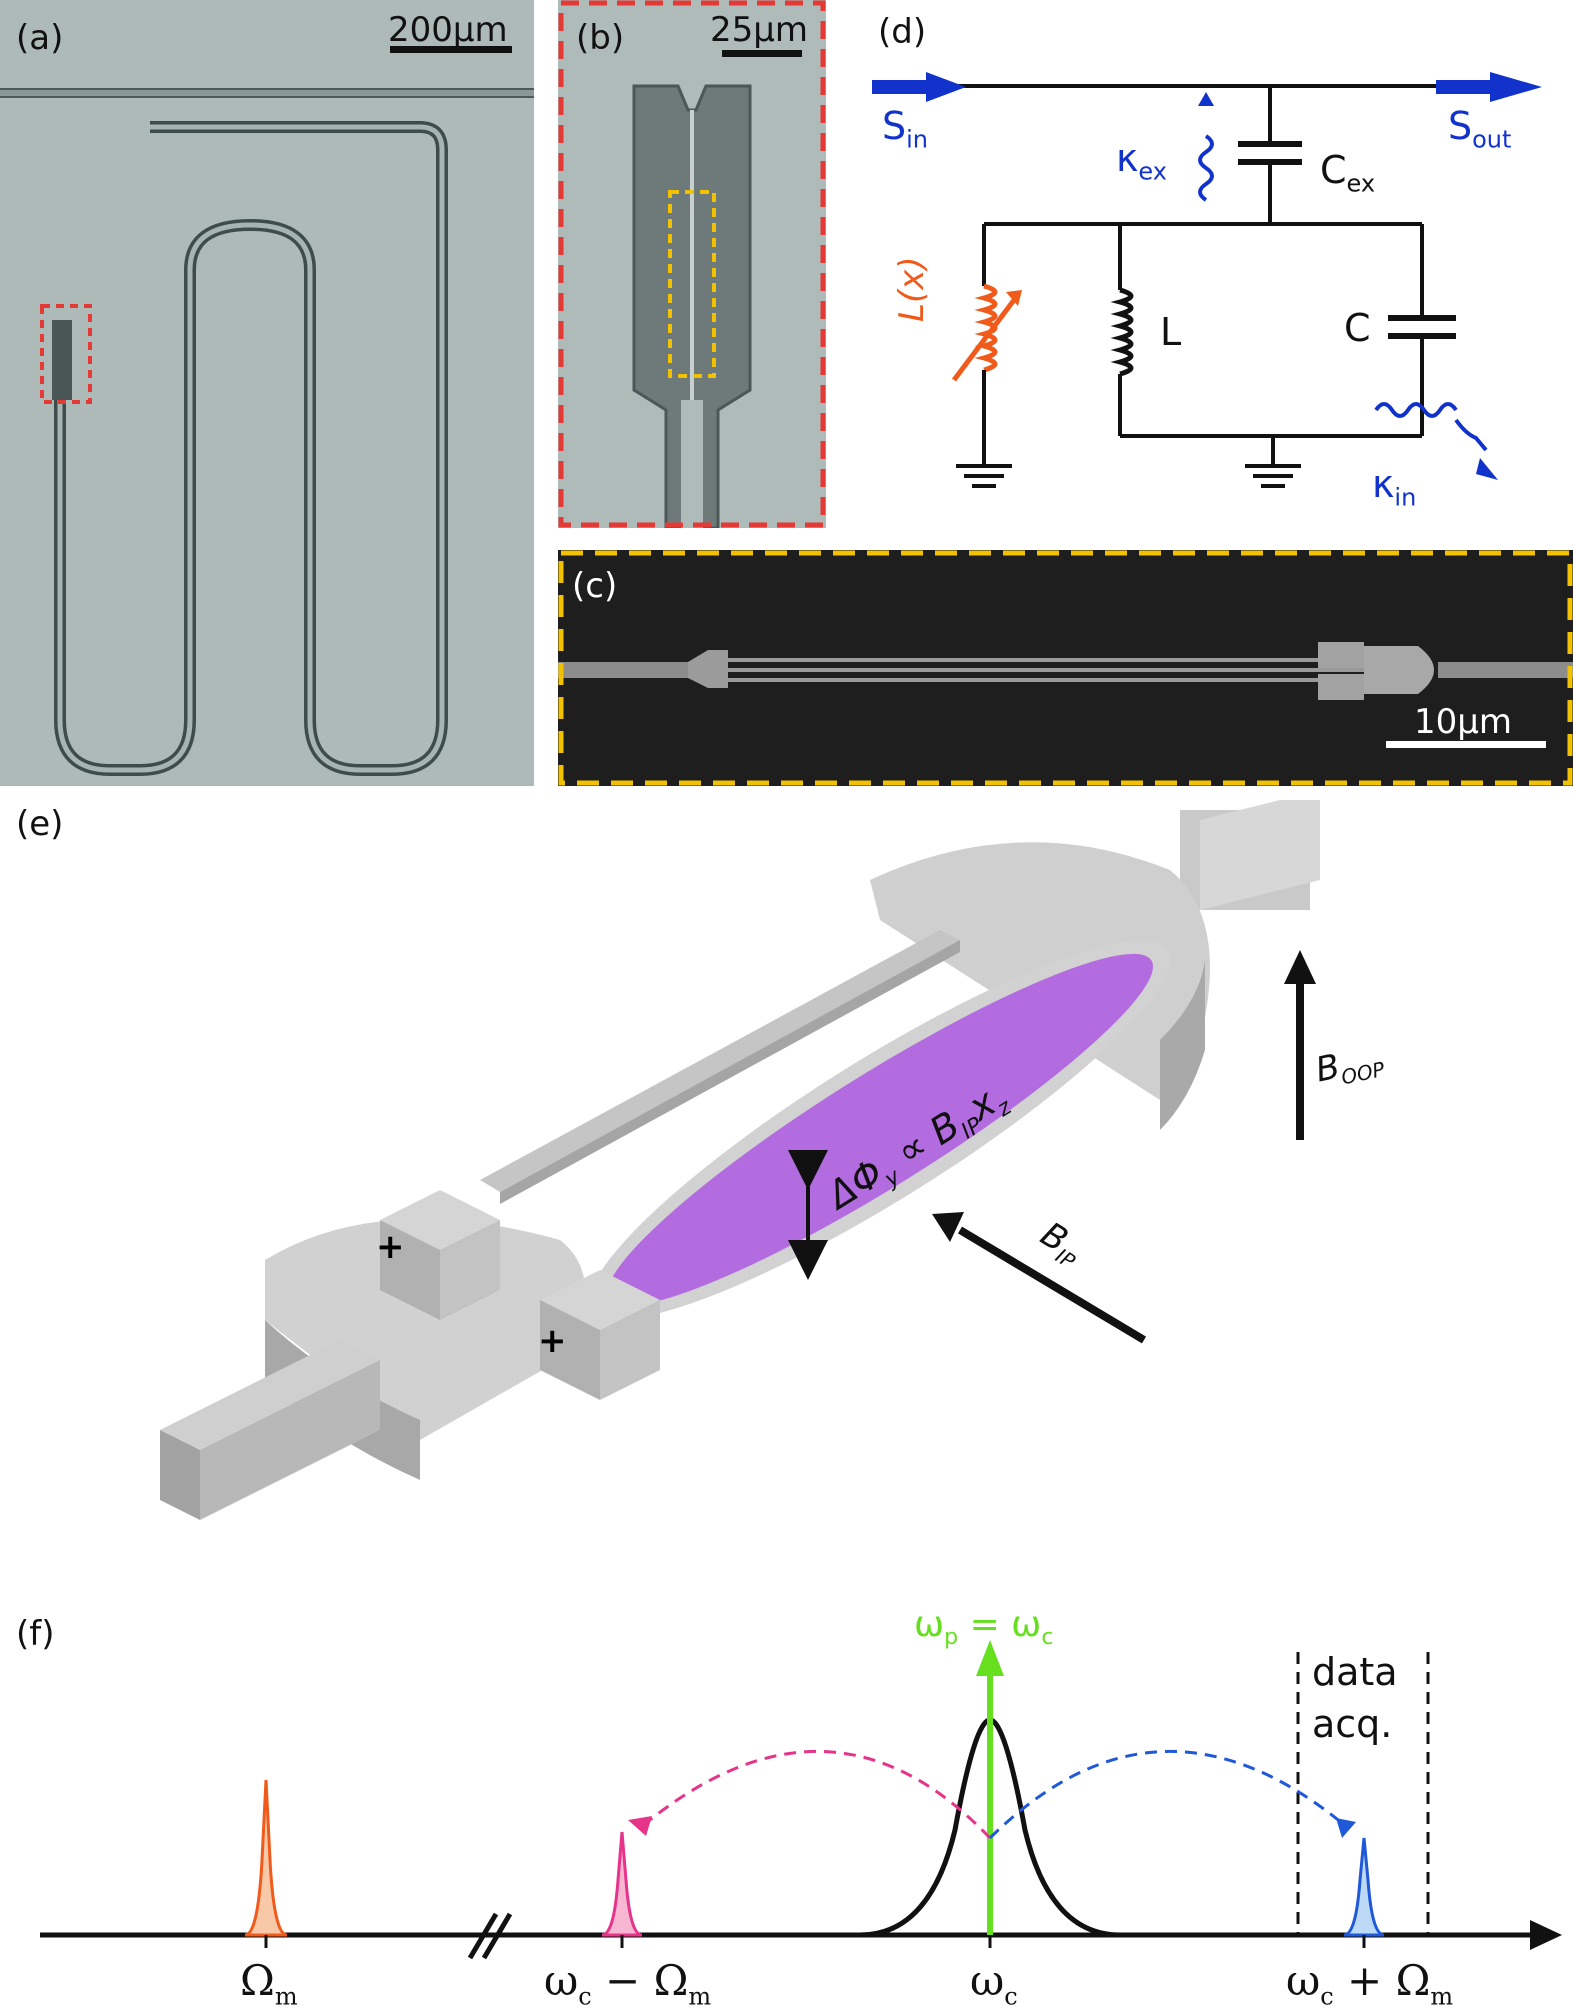 The width and height of the screenshot is (1573, 2016). I want to click on panel-a: (a) 200µm, so click(267, 393).